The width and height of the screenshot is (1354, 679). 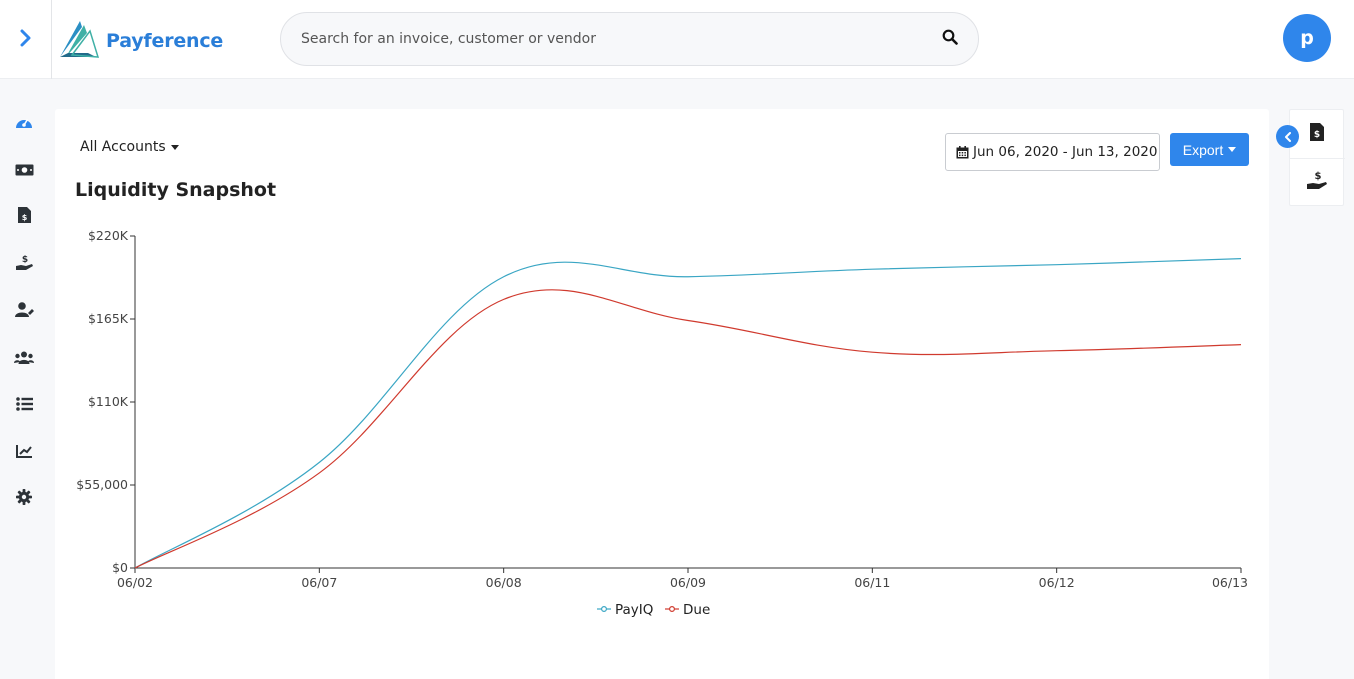 What do you see at coordinates (24, 379) in the screenshot?
I see `sidebar: $ $` at bounding box center [24, 379].